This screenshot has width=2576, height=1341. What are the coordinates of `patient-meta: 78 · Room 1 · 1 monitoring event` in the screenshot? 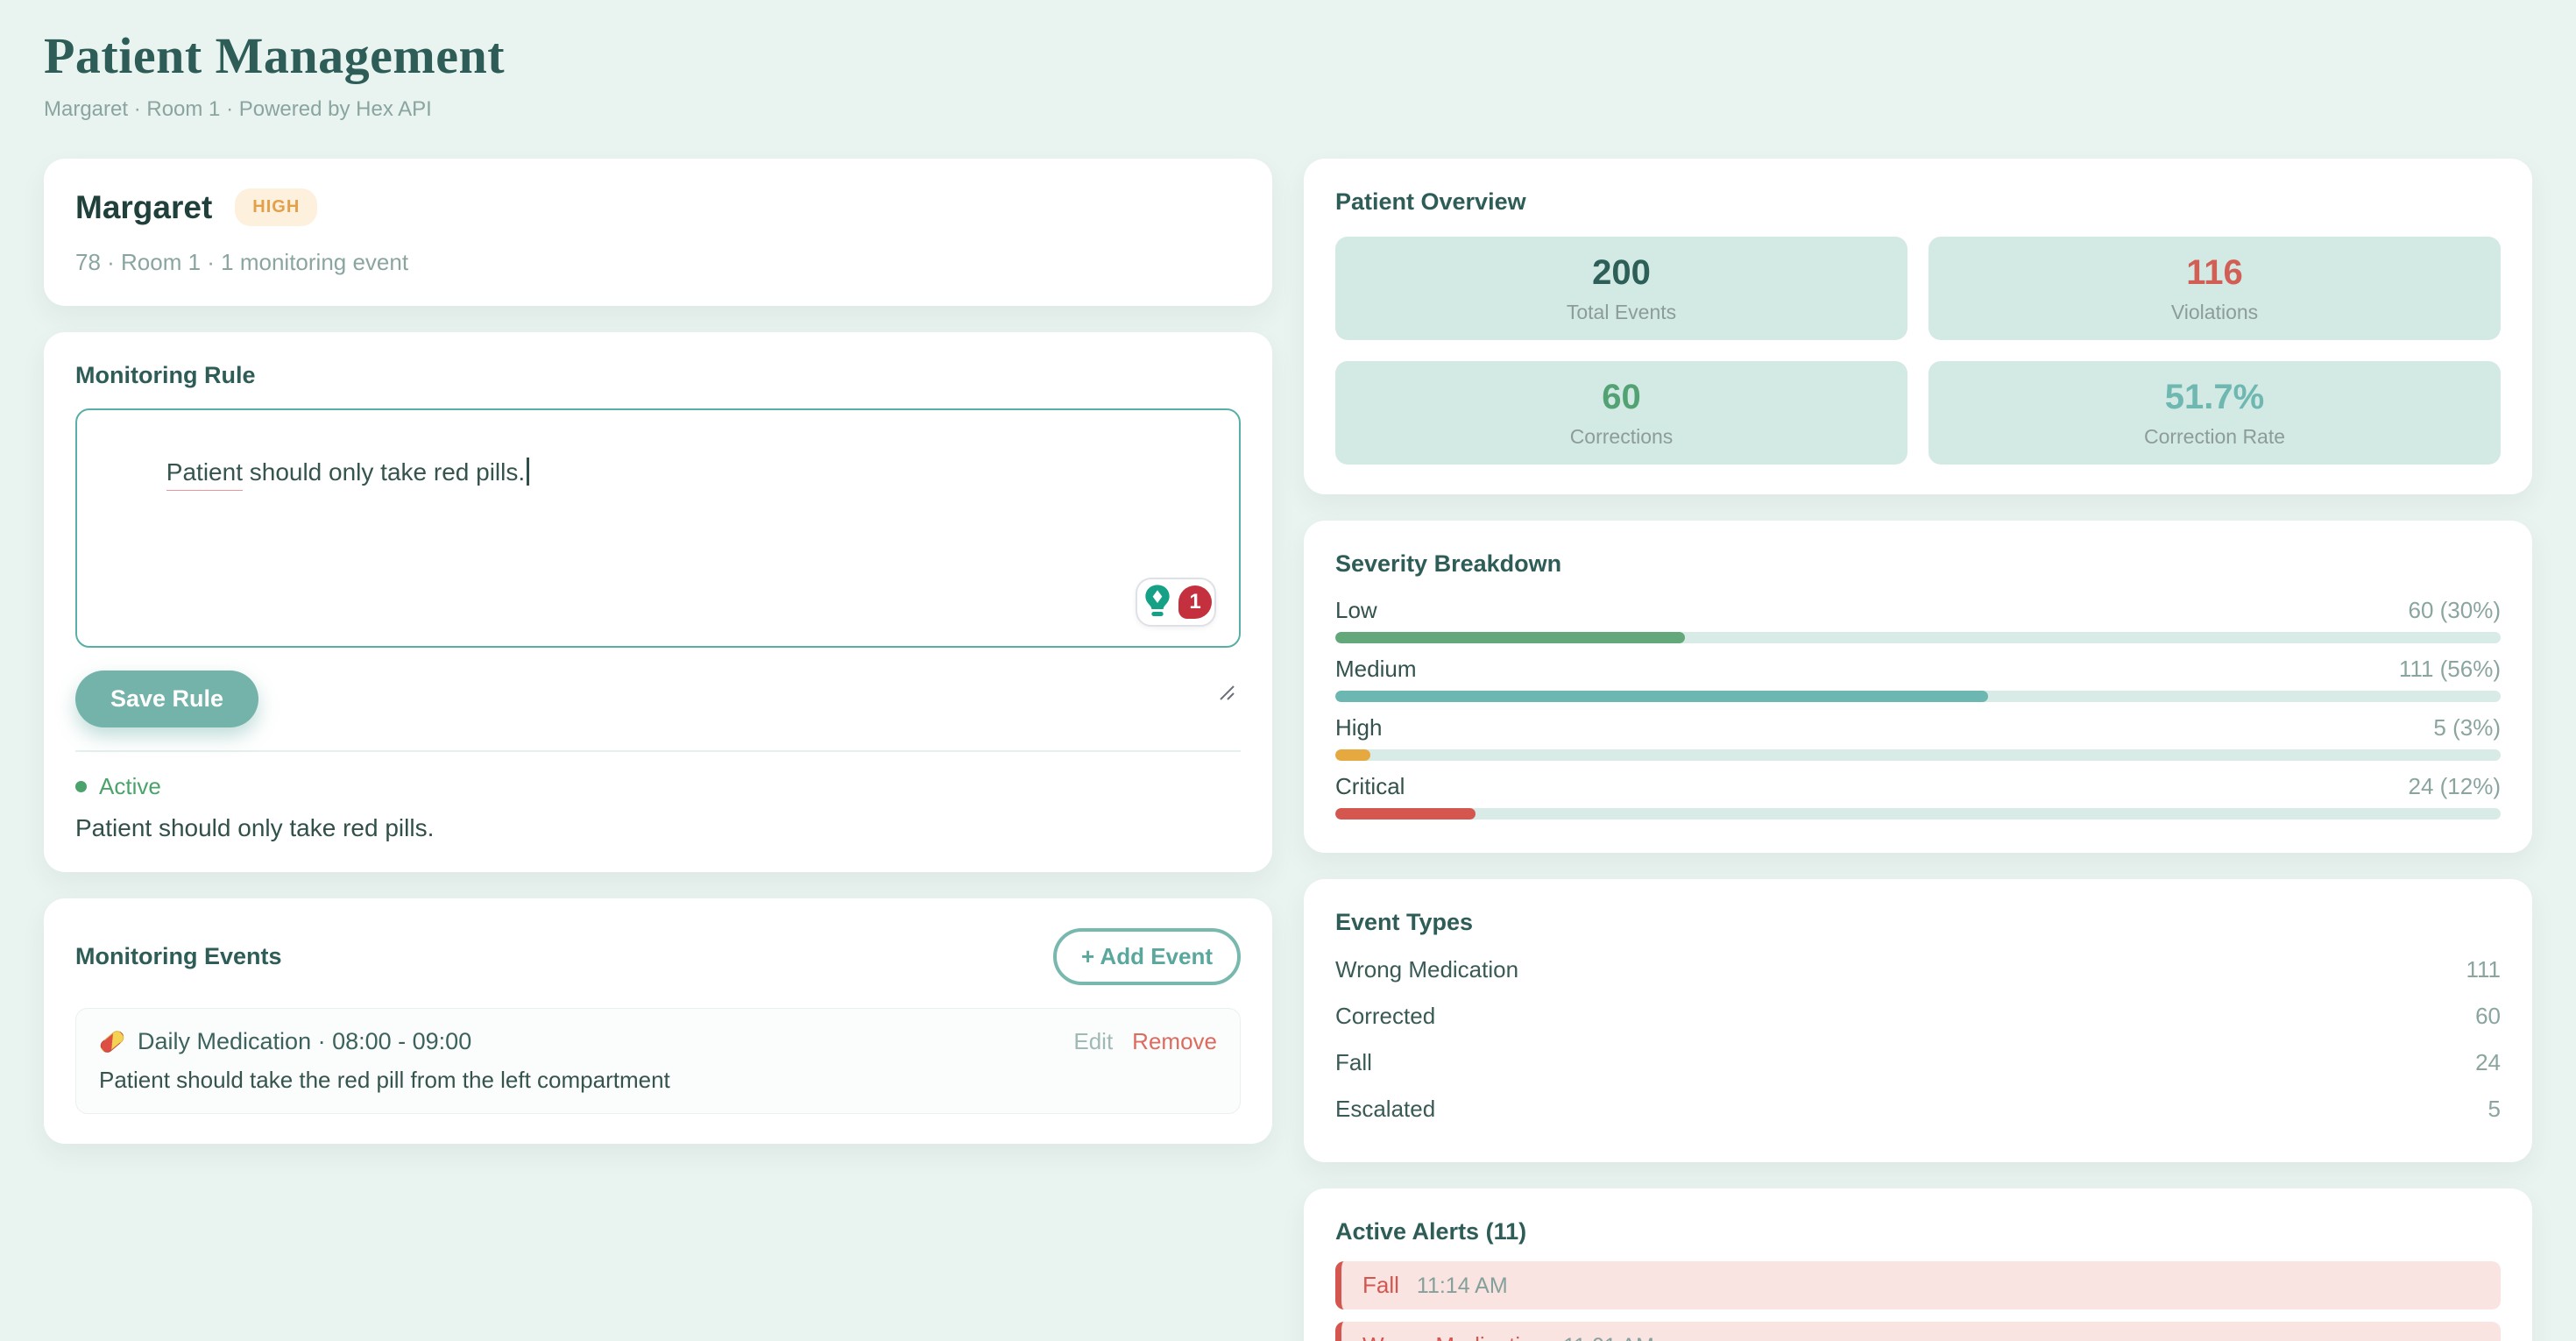 It's located at (242, 262).